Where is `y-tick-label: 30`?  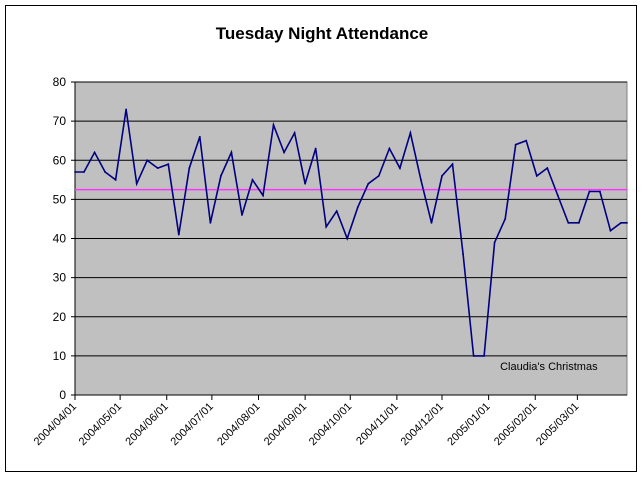
y-tick-label: 30 is located at coordinates (60, 278).